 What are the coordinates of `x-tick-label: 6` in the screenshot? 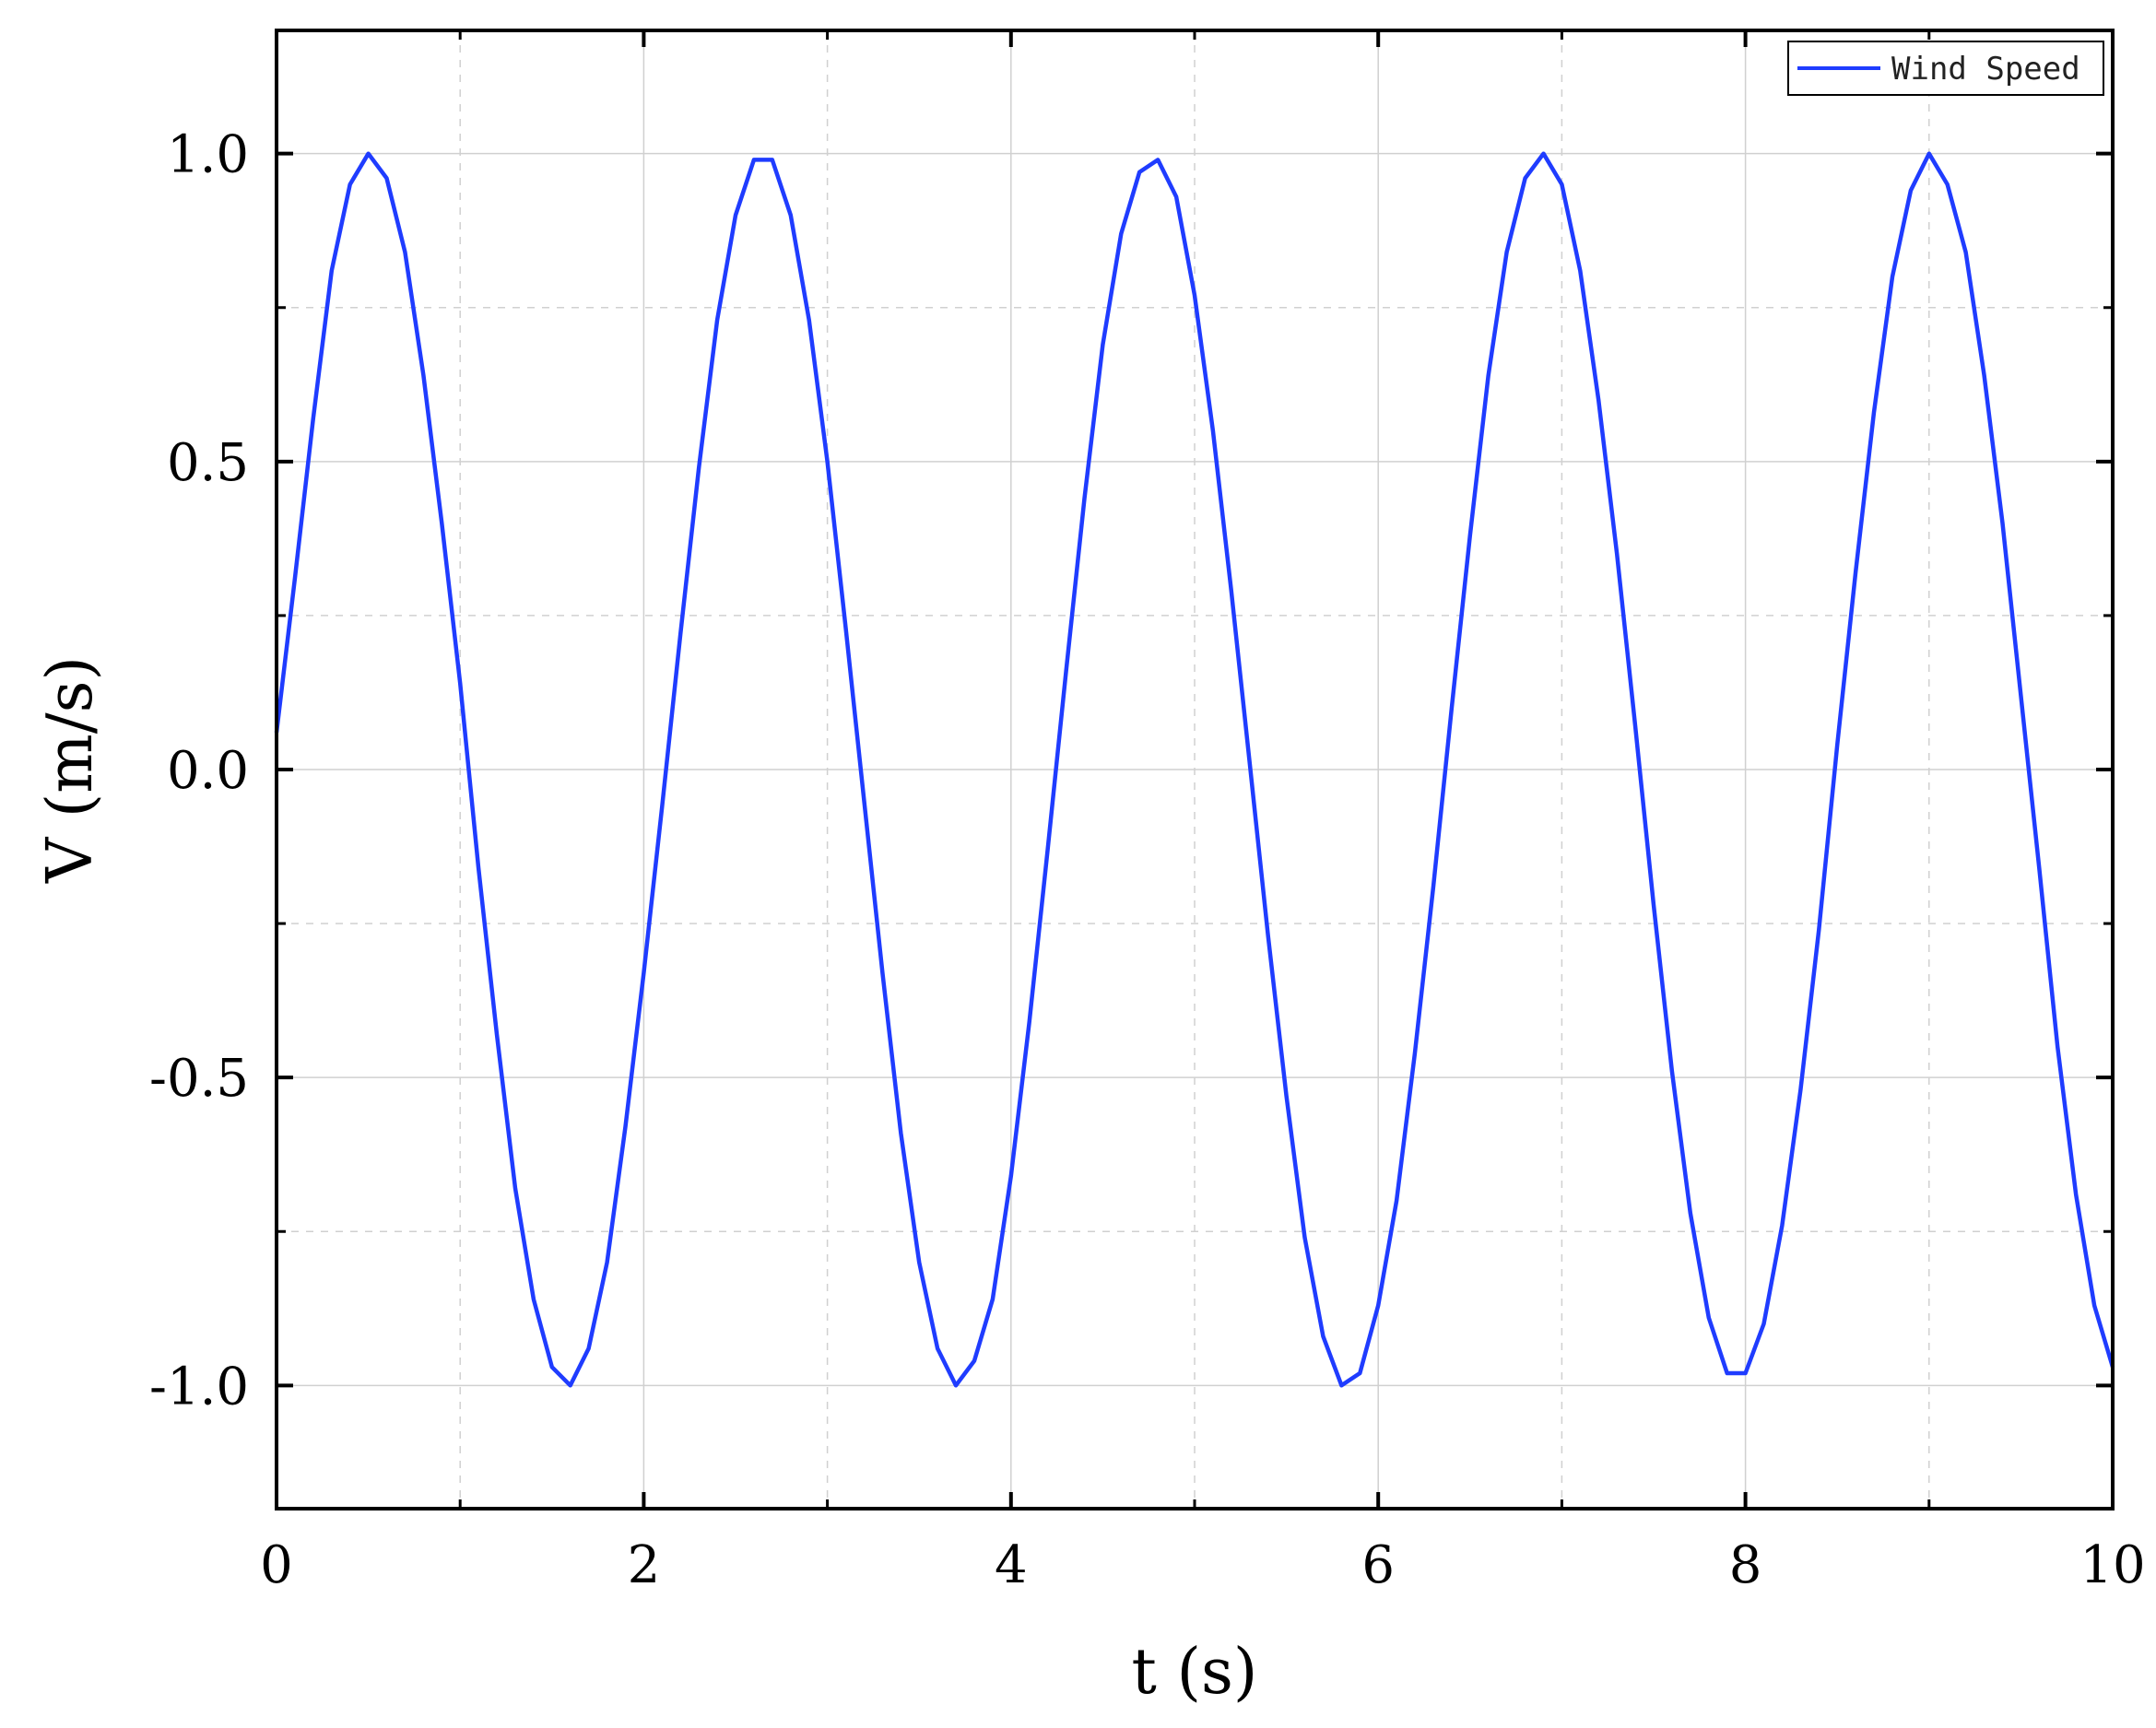 It's located at (1378, 1565).